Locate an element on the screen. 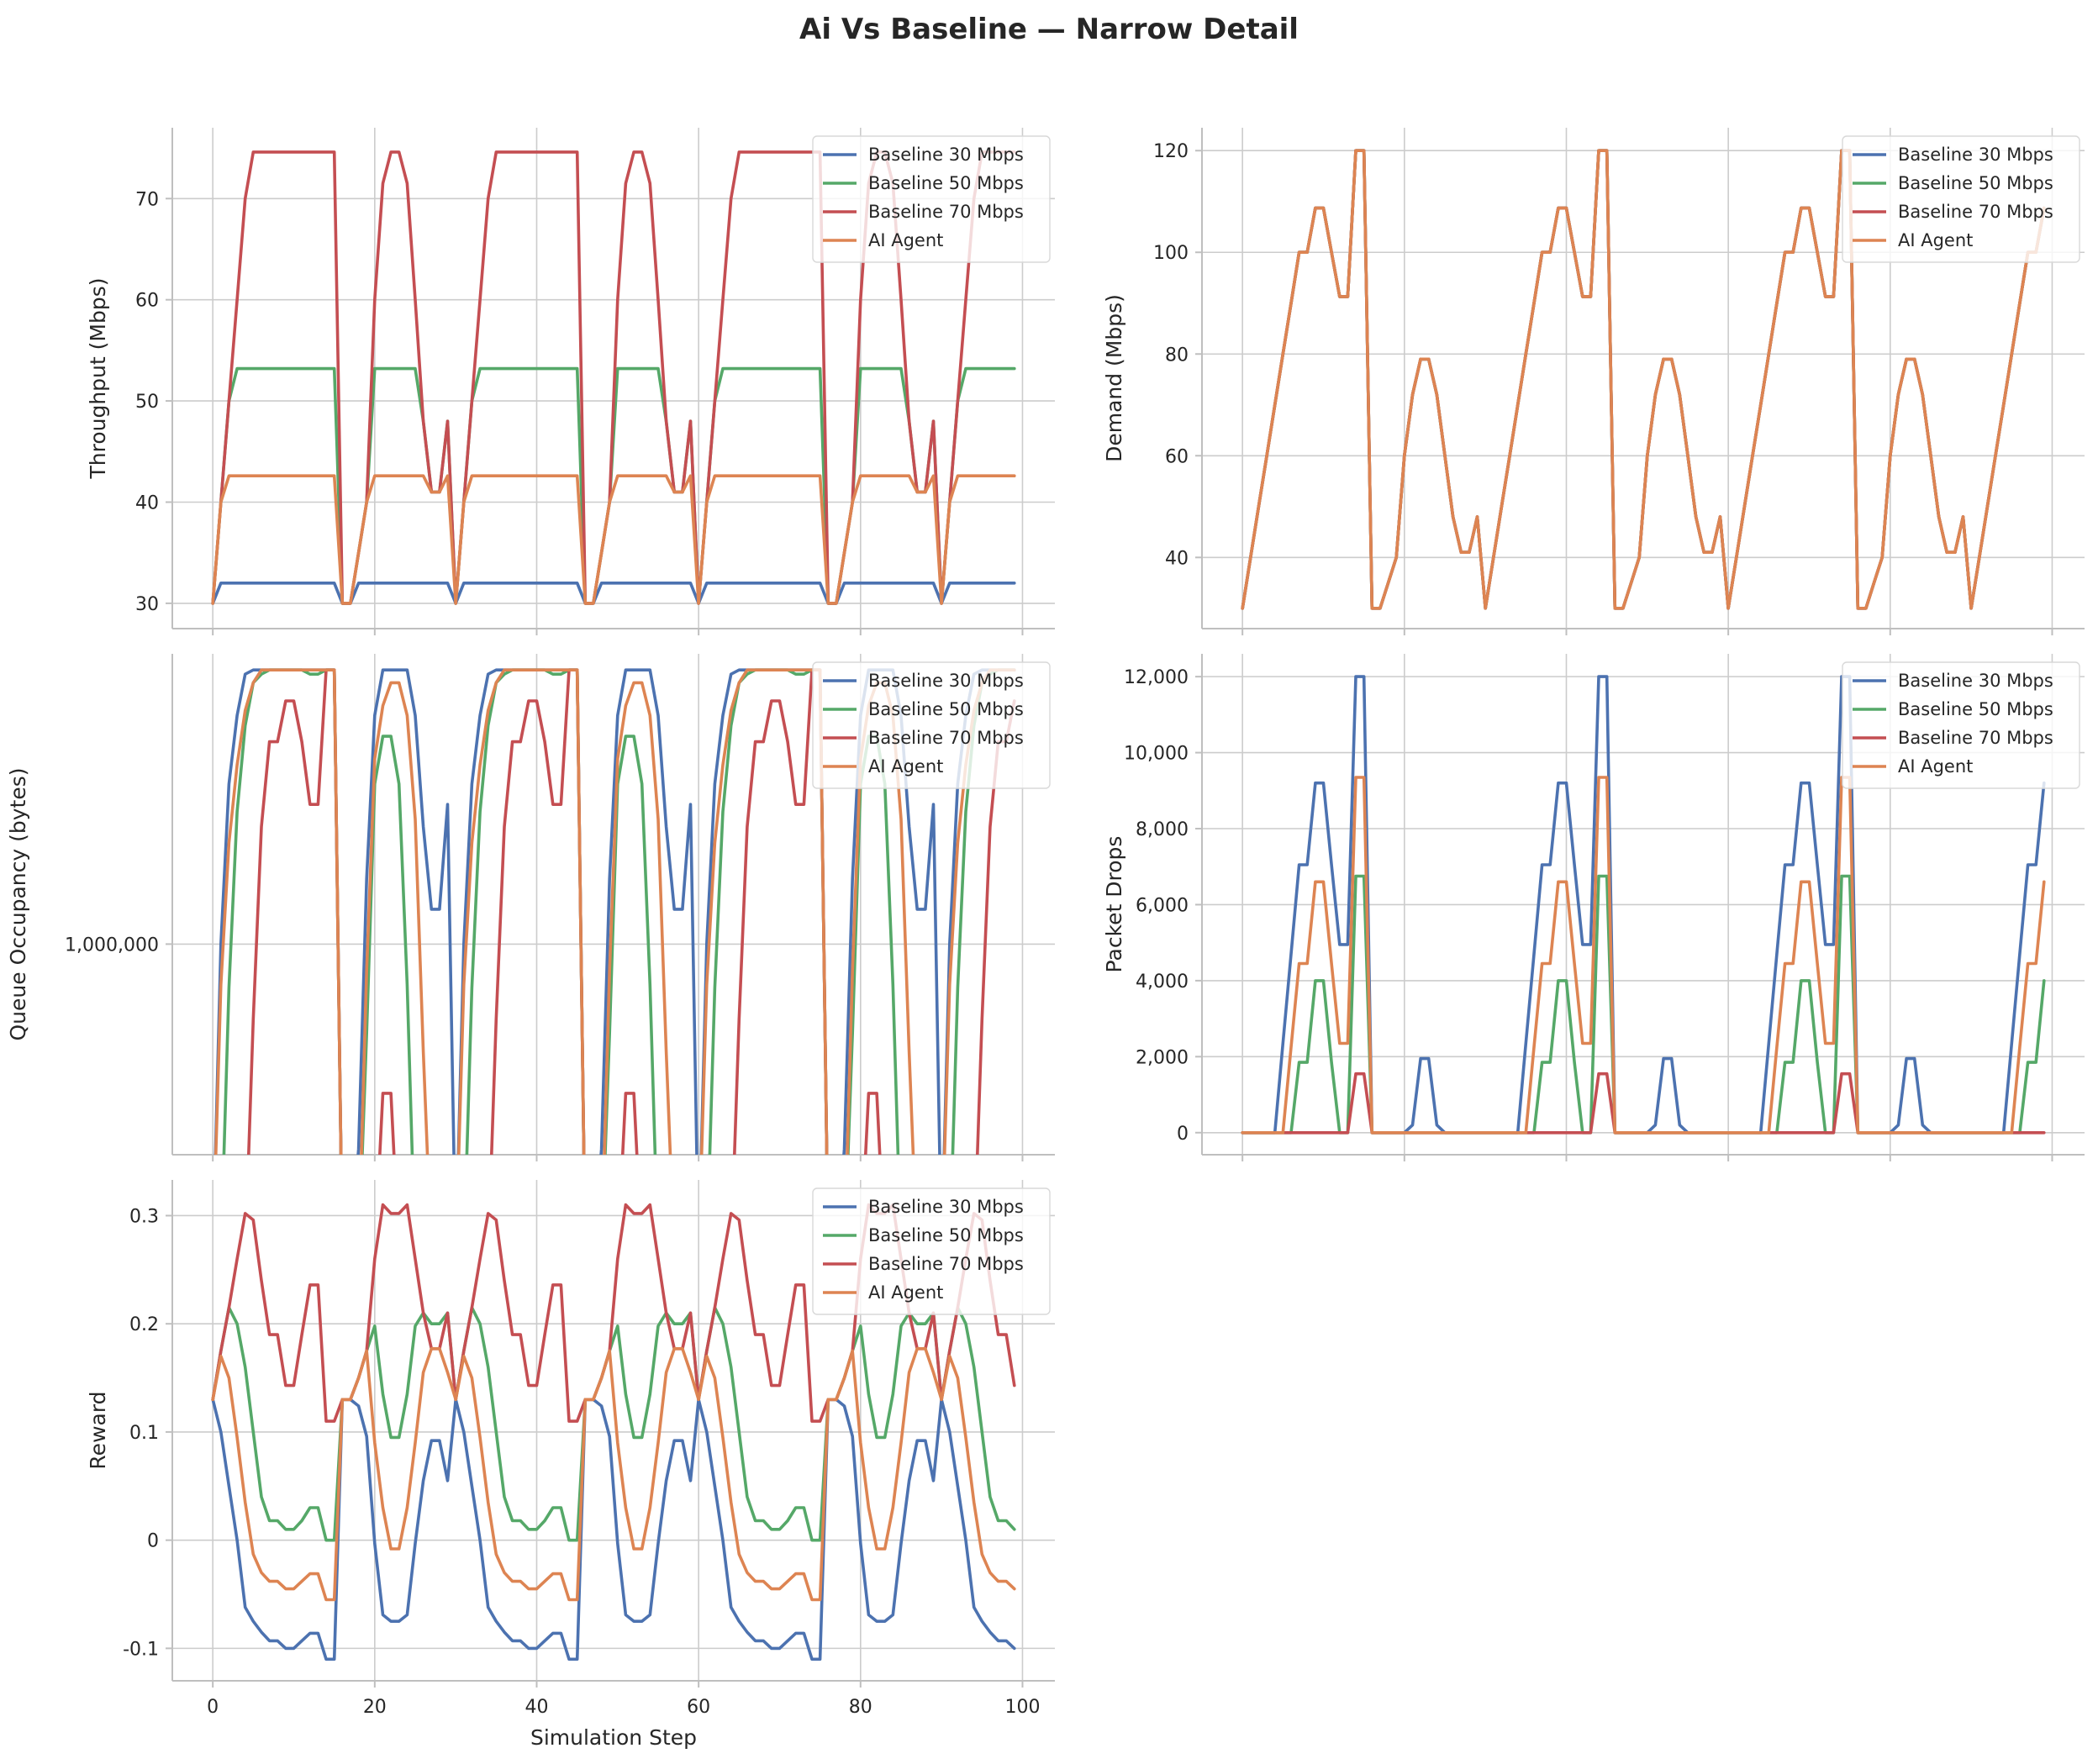 Image resolution: width=2098 pixels, height=1764 pixels. figure-title: Ai Vs Baseline — Narrow Detail is located at coordinates (1049, 29).